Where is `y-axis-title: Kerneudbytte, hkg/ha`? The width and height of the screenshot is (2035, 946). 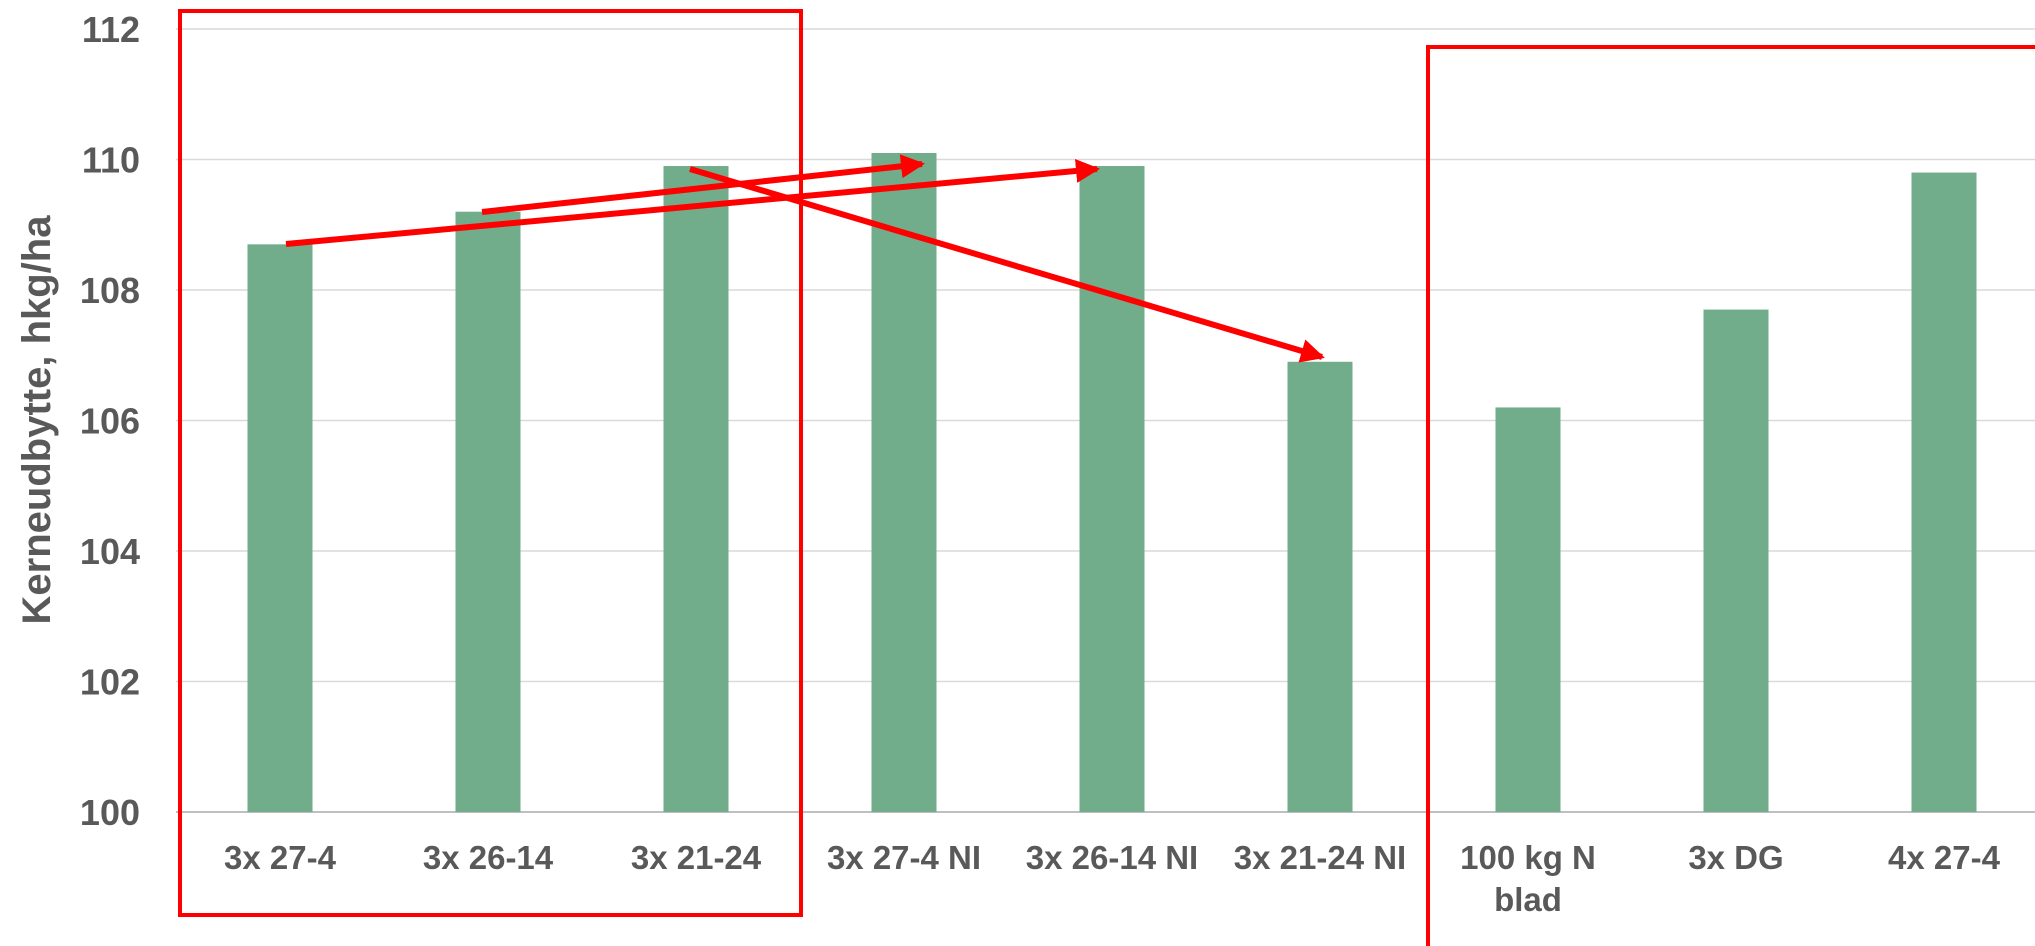
y-axis-title: Kerneudbytte, hkg/ha is located at coordinates (37, 420).